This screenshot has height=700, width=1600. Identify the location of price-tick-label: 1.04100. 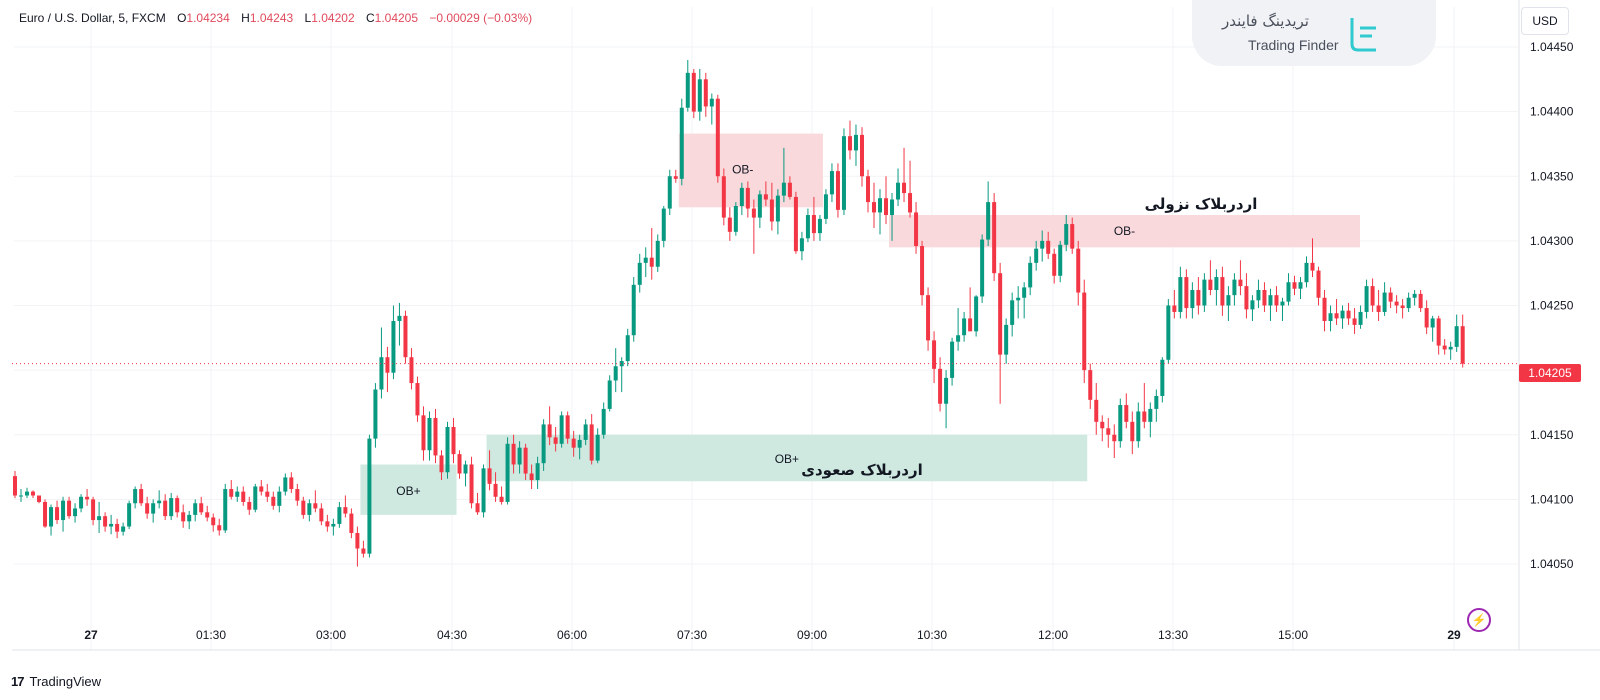
(1552, 499).